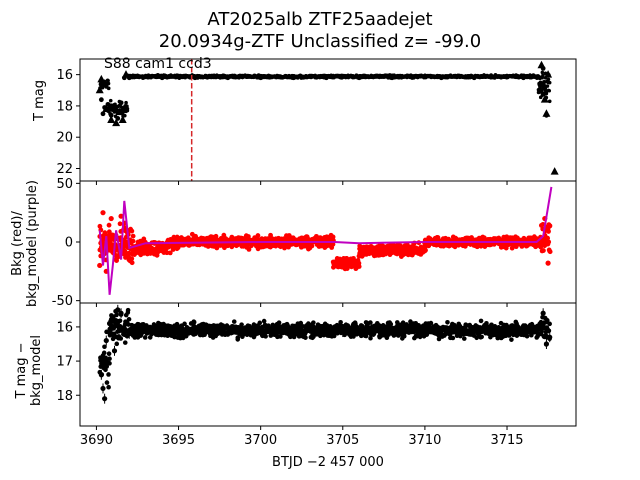 The image size is (640, 480). What do you see at coordinates (64, 106) in the screenshot?
I see `y-tick-label: 18` at bounding box center [64, 106].